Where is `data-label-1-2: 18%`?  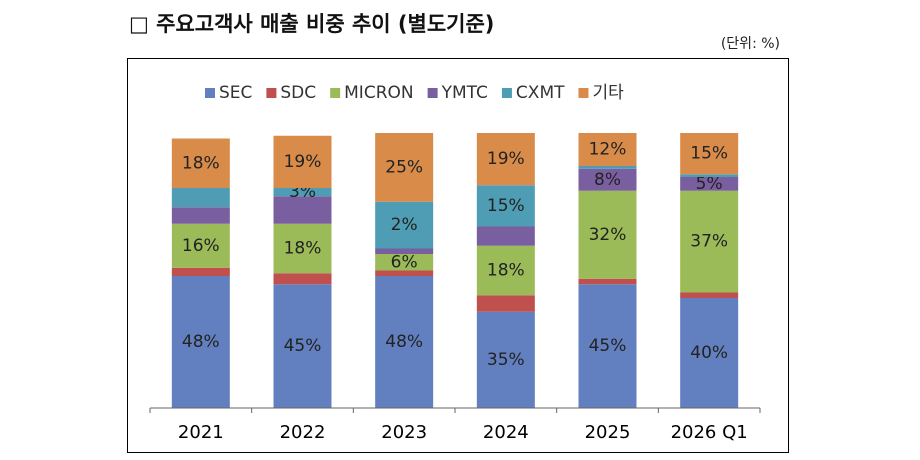 data-label-1-2: 18% is located at coordinates (303, 249).